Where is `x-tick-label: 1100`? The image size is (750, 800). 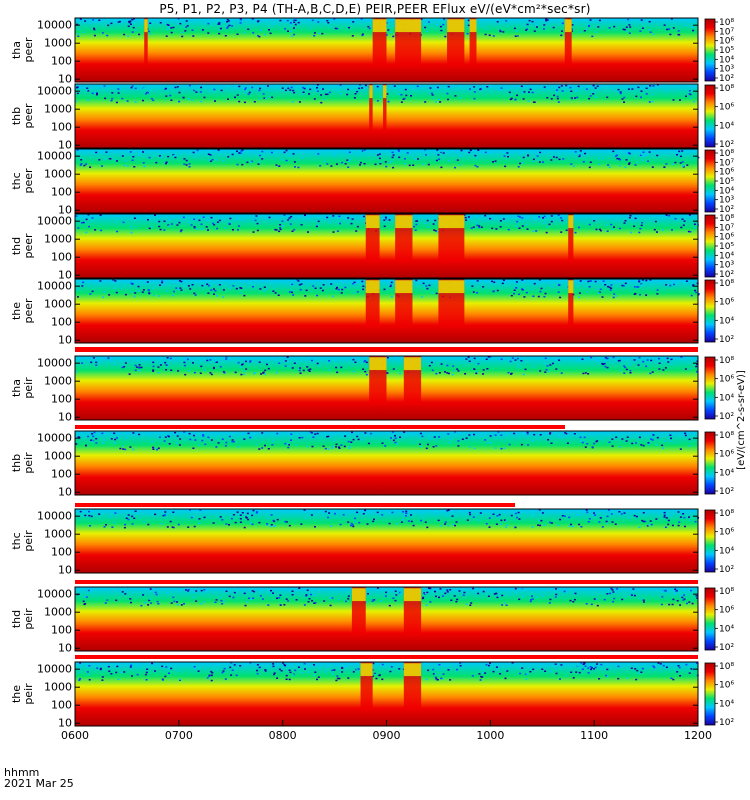 x-tick-label: 1100 is located at coordinates (594, 735).